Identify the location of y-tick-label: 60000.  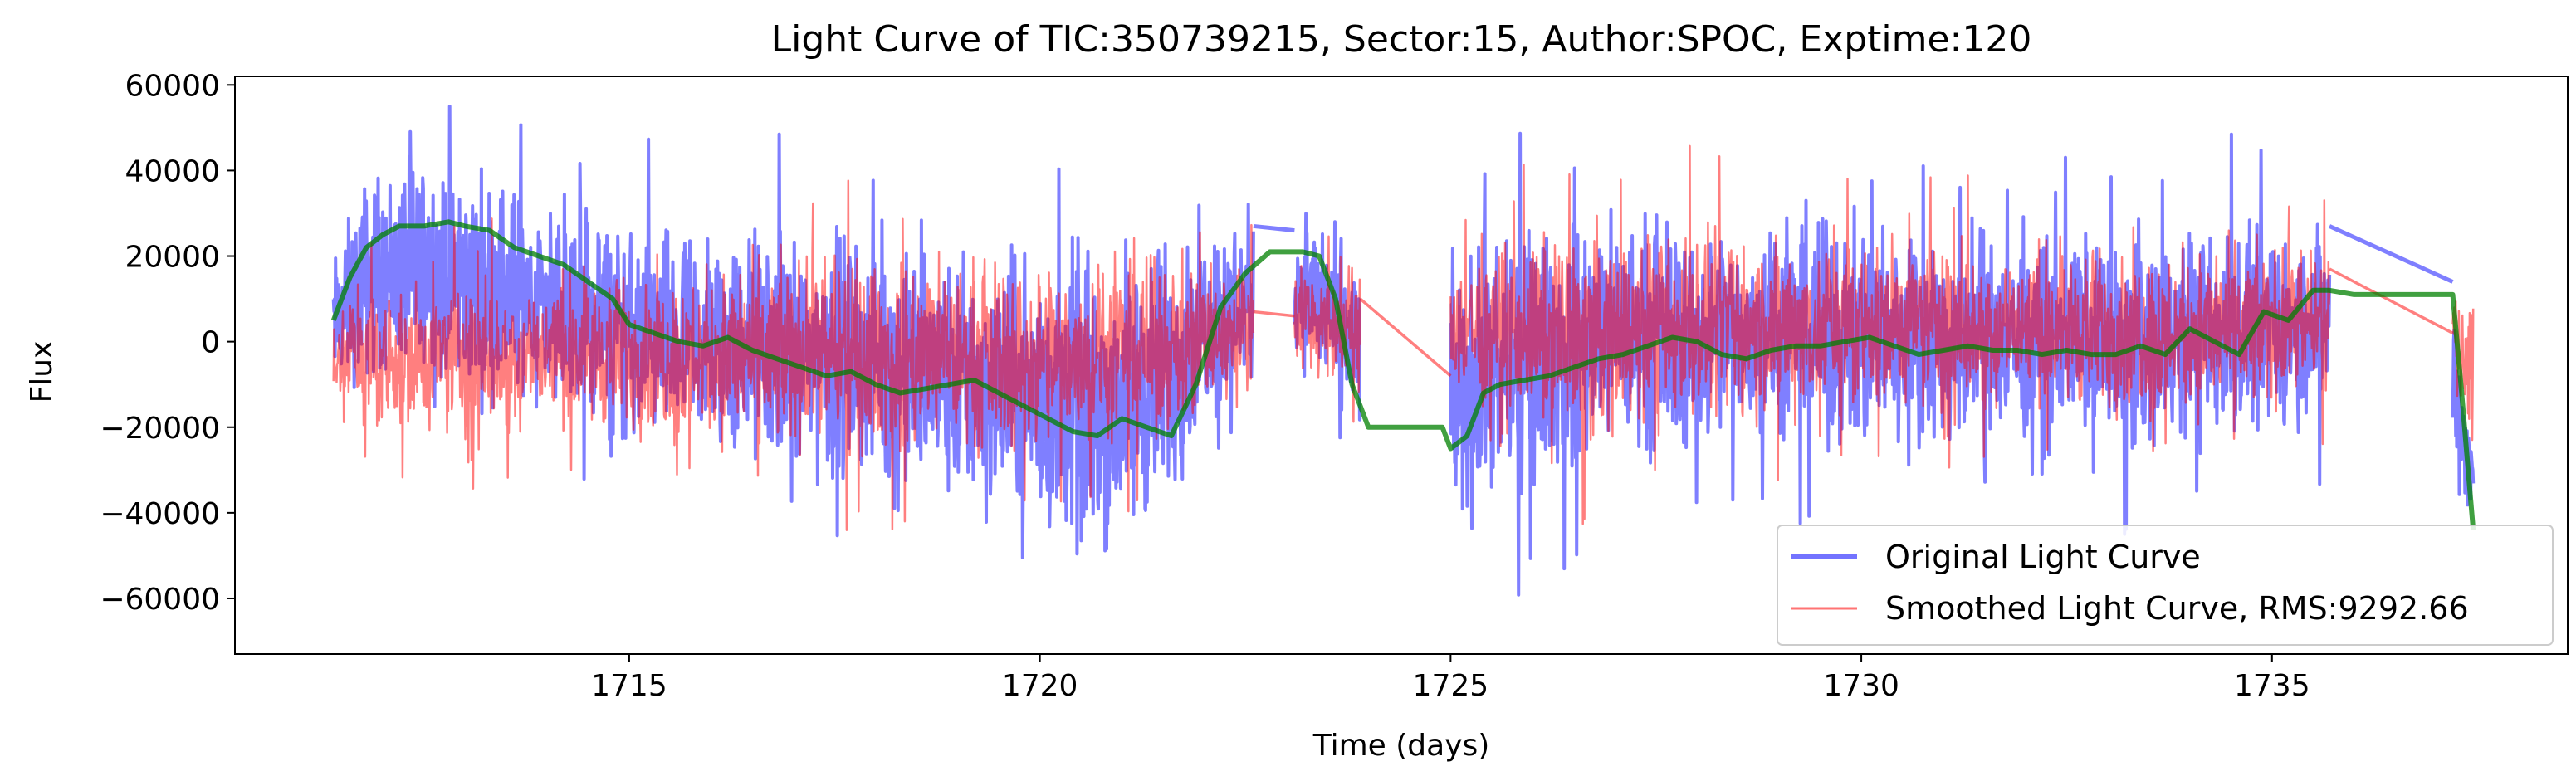
(172, 86).